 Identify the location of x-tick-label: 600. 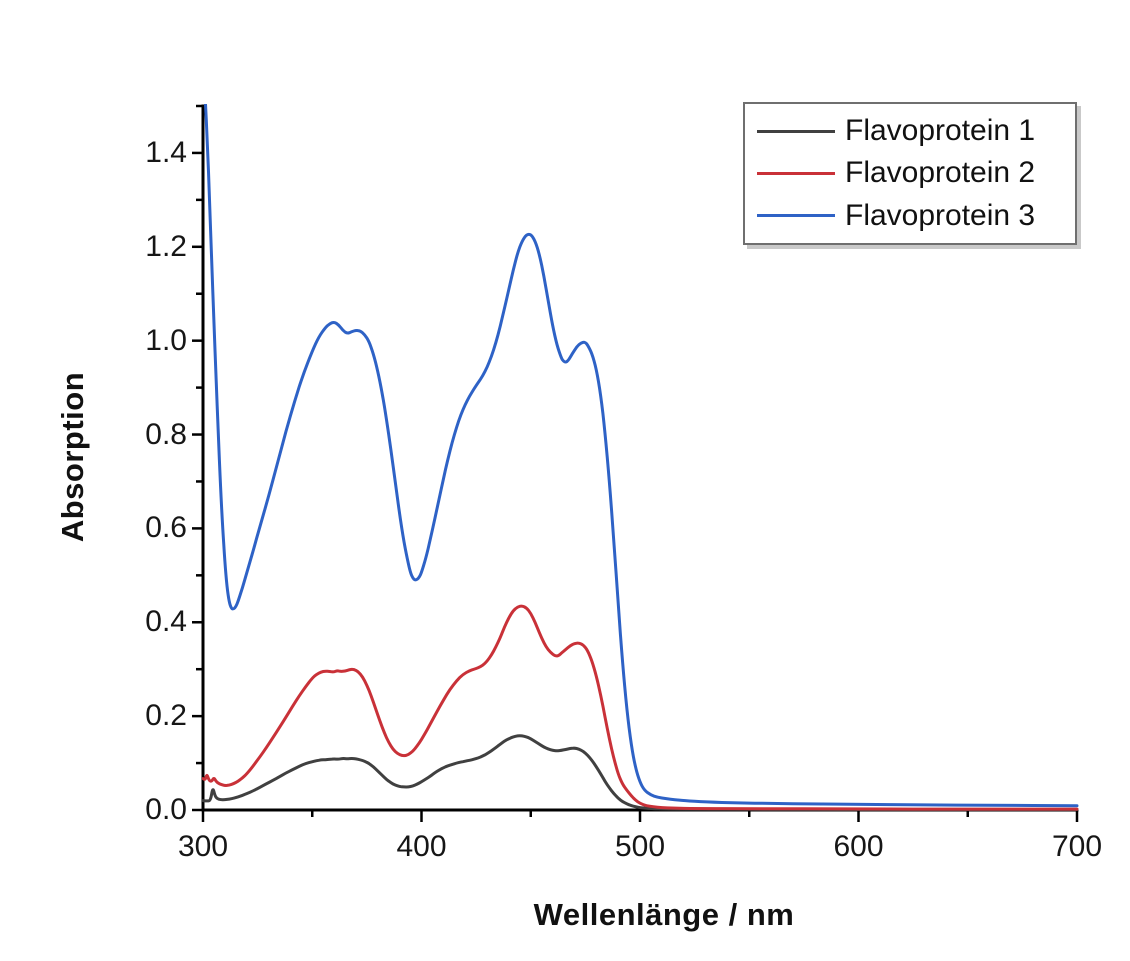
(858, 846).